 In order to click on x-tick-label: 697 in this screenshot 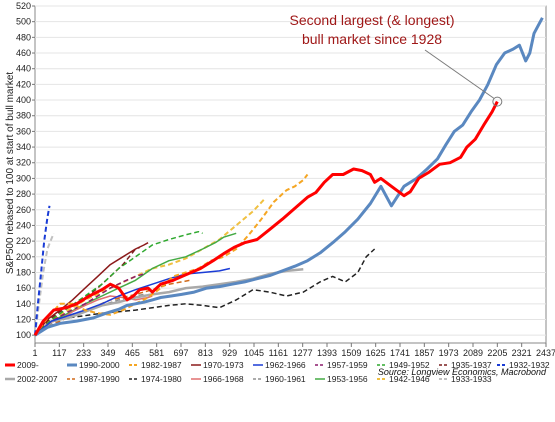, I will do `click(180, 353)`.